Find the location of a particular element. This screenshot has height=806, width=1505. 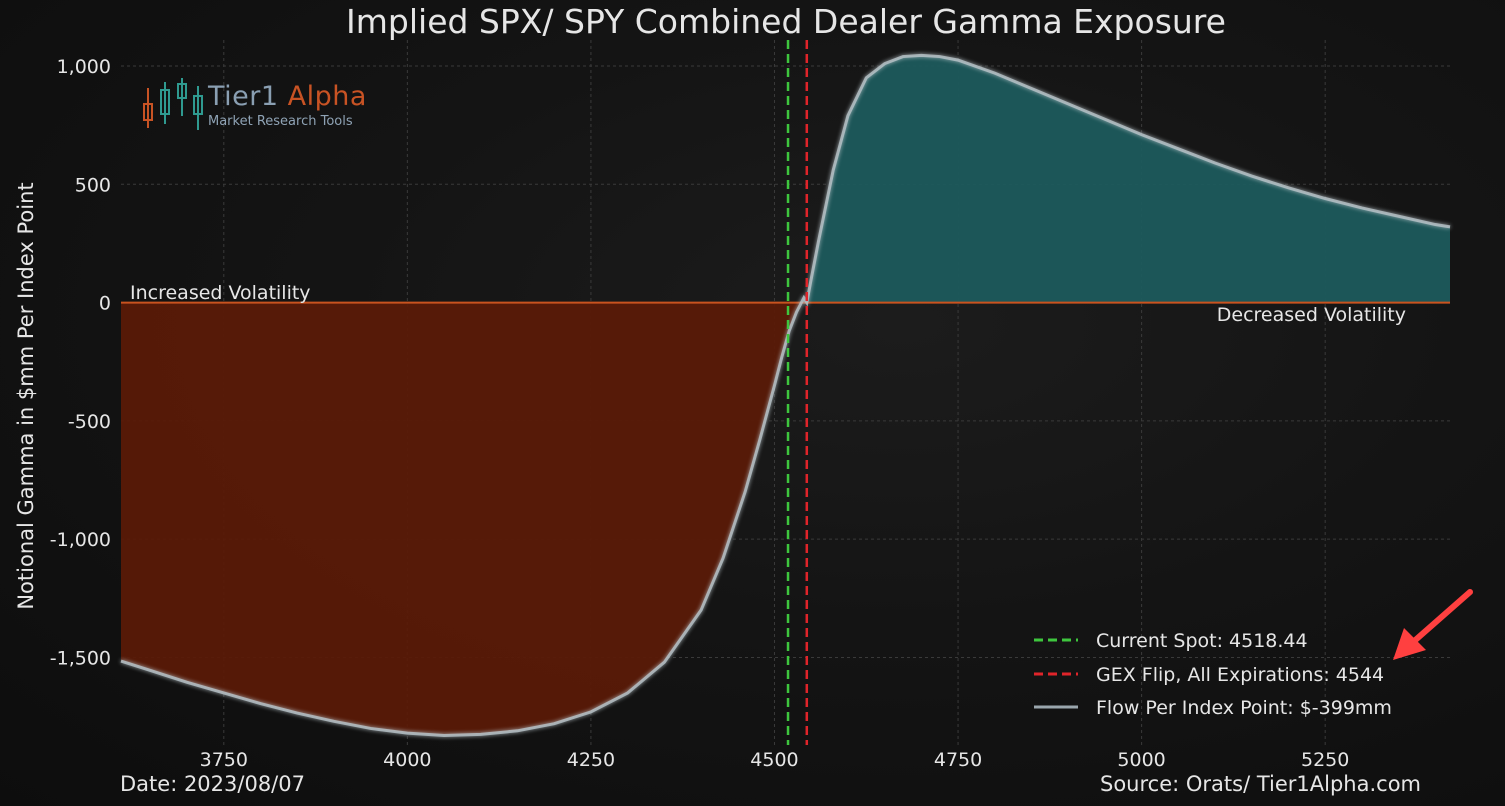

y-tick-label: 0 is located at coordinates (105, 304).